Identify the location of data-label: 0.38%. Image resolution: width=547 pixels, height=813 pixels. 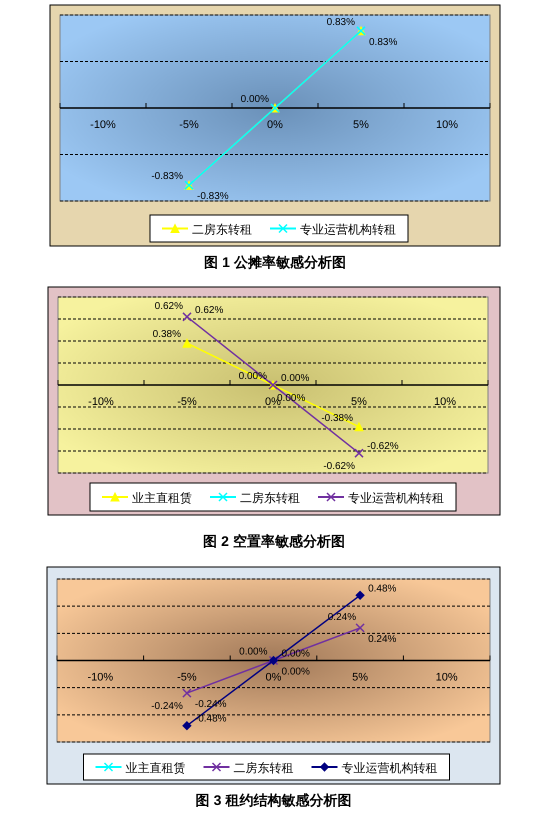
(167, 334).